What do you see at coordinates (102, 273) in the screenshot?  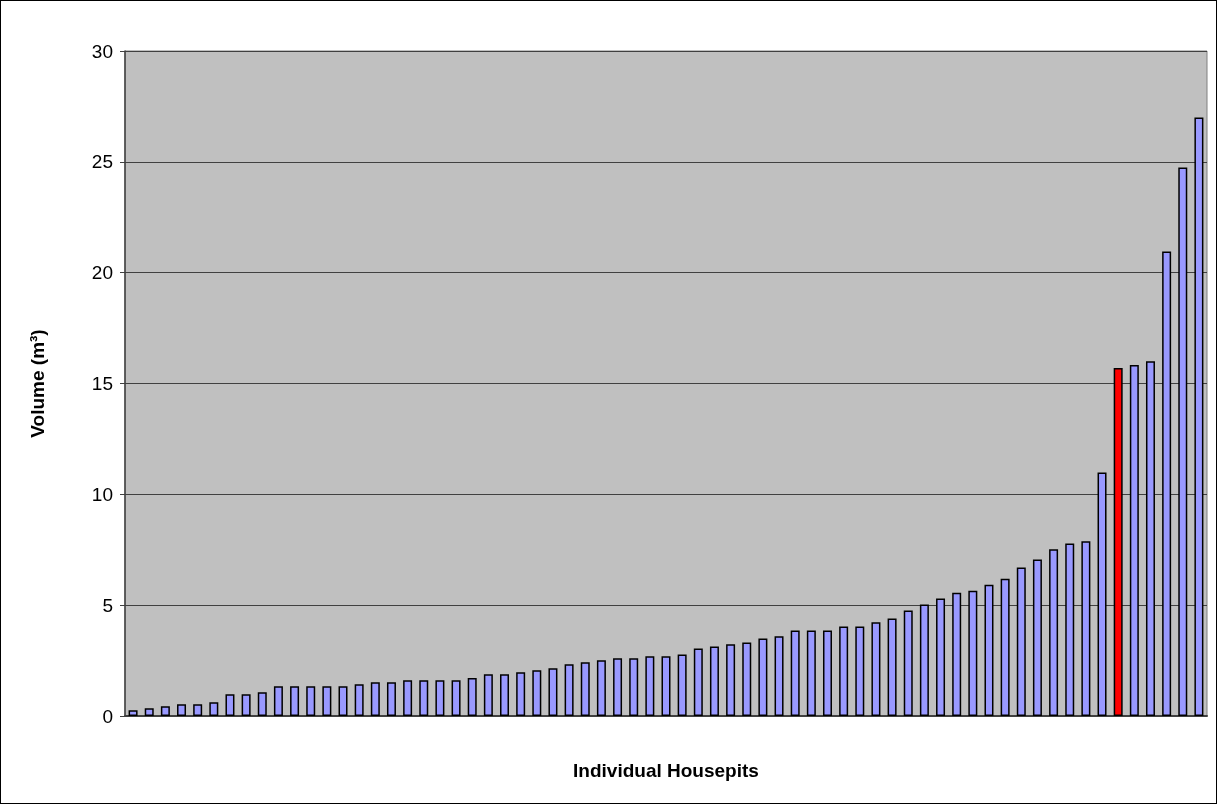 I see `y-tick-label: 20` at bounding box center [102, 273].